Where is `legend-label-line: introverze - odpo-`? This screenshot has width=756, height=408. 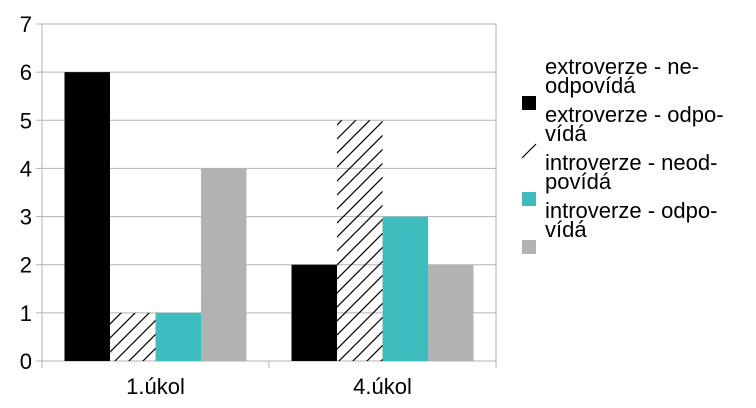 legend-label-line: introverze - odpo- is located at coordinates (631, 210).